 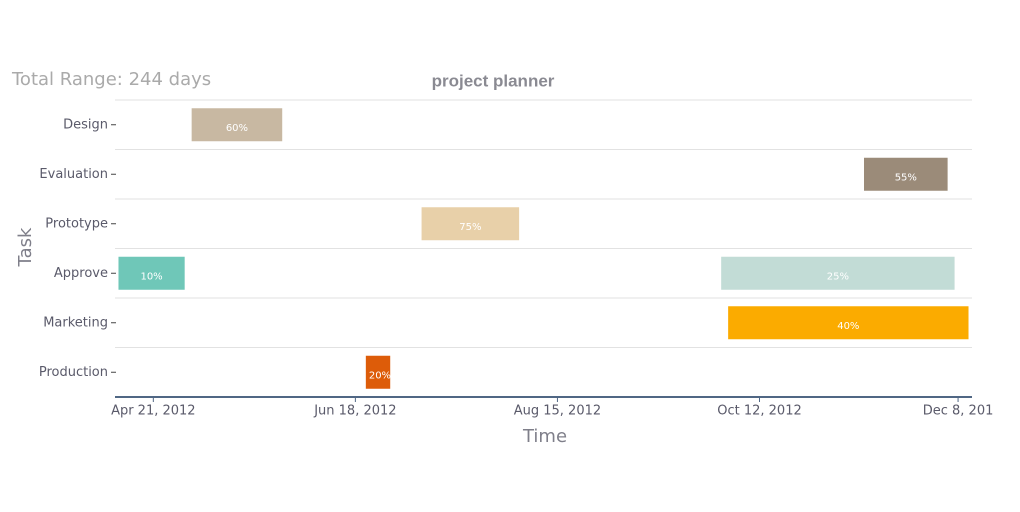 What do you see at coordinates (958, 411) in the screenshot?
I see `x-tick-label: Dec 8, 201` at bounding box center [958, 411].